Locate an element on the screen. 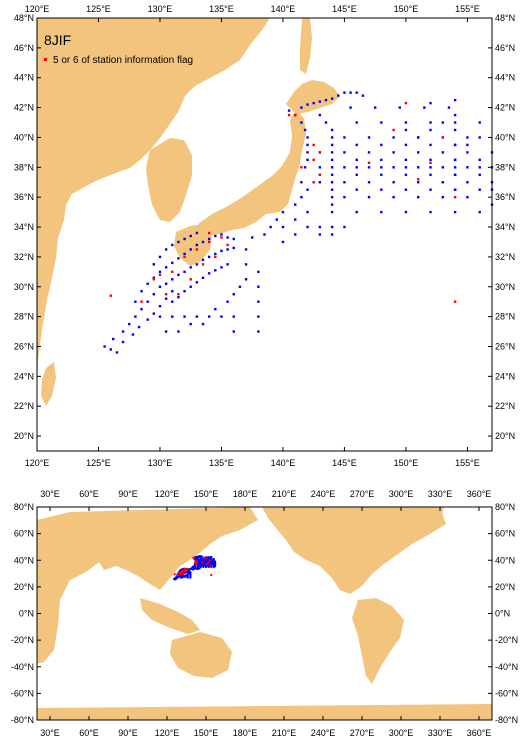 The image size is (529, 755). lat-tick-label: 32°N is located at coordinates (505, 257).